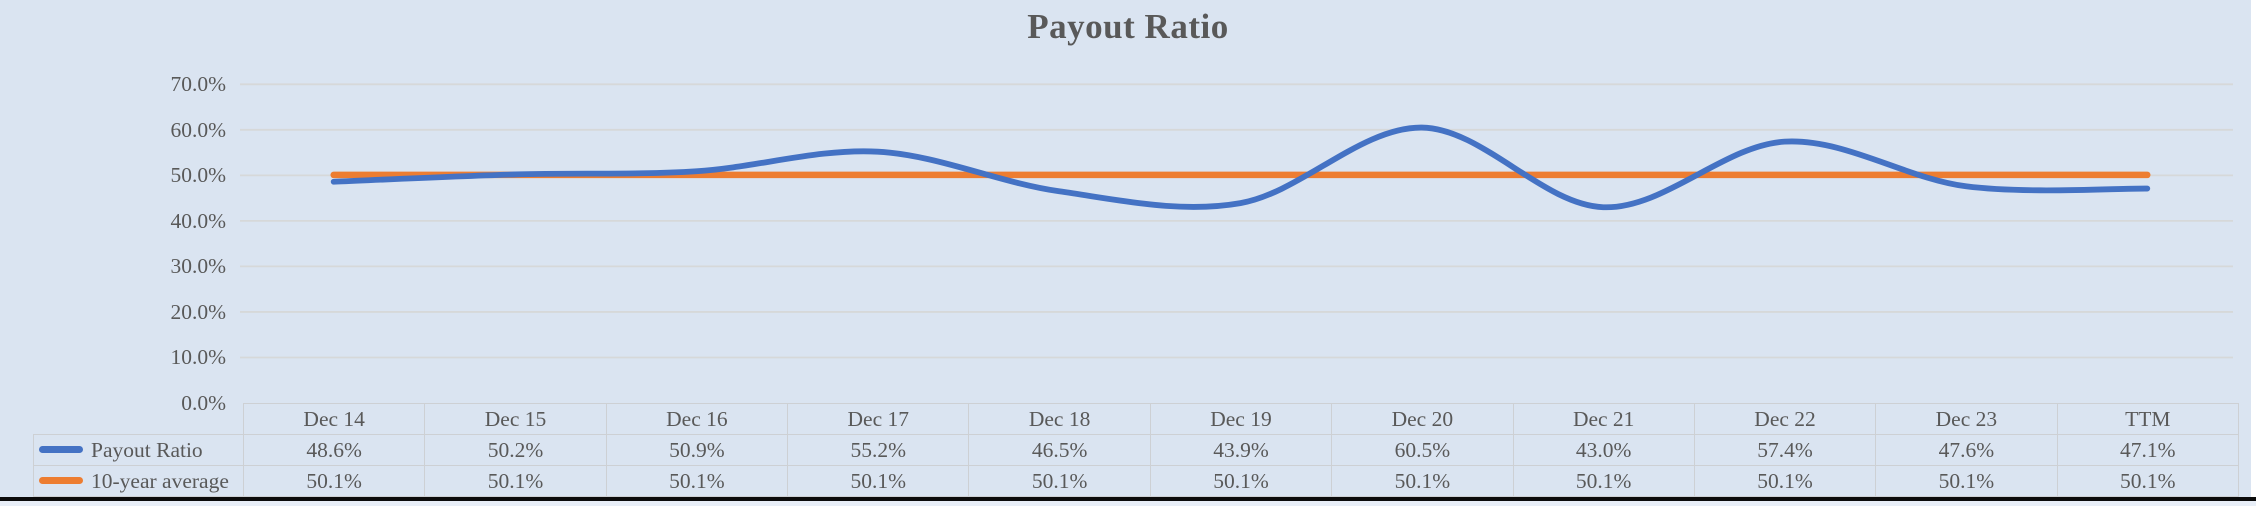  Describe the element at coordinates (1128, 26) in the screenshot. I see `chart-title: Payout Ratio` at that location.